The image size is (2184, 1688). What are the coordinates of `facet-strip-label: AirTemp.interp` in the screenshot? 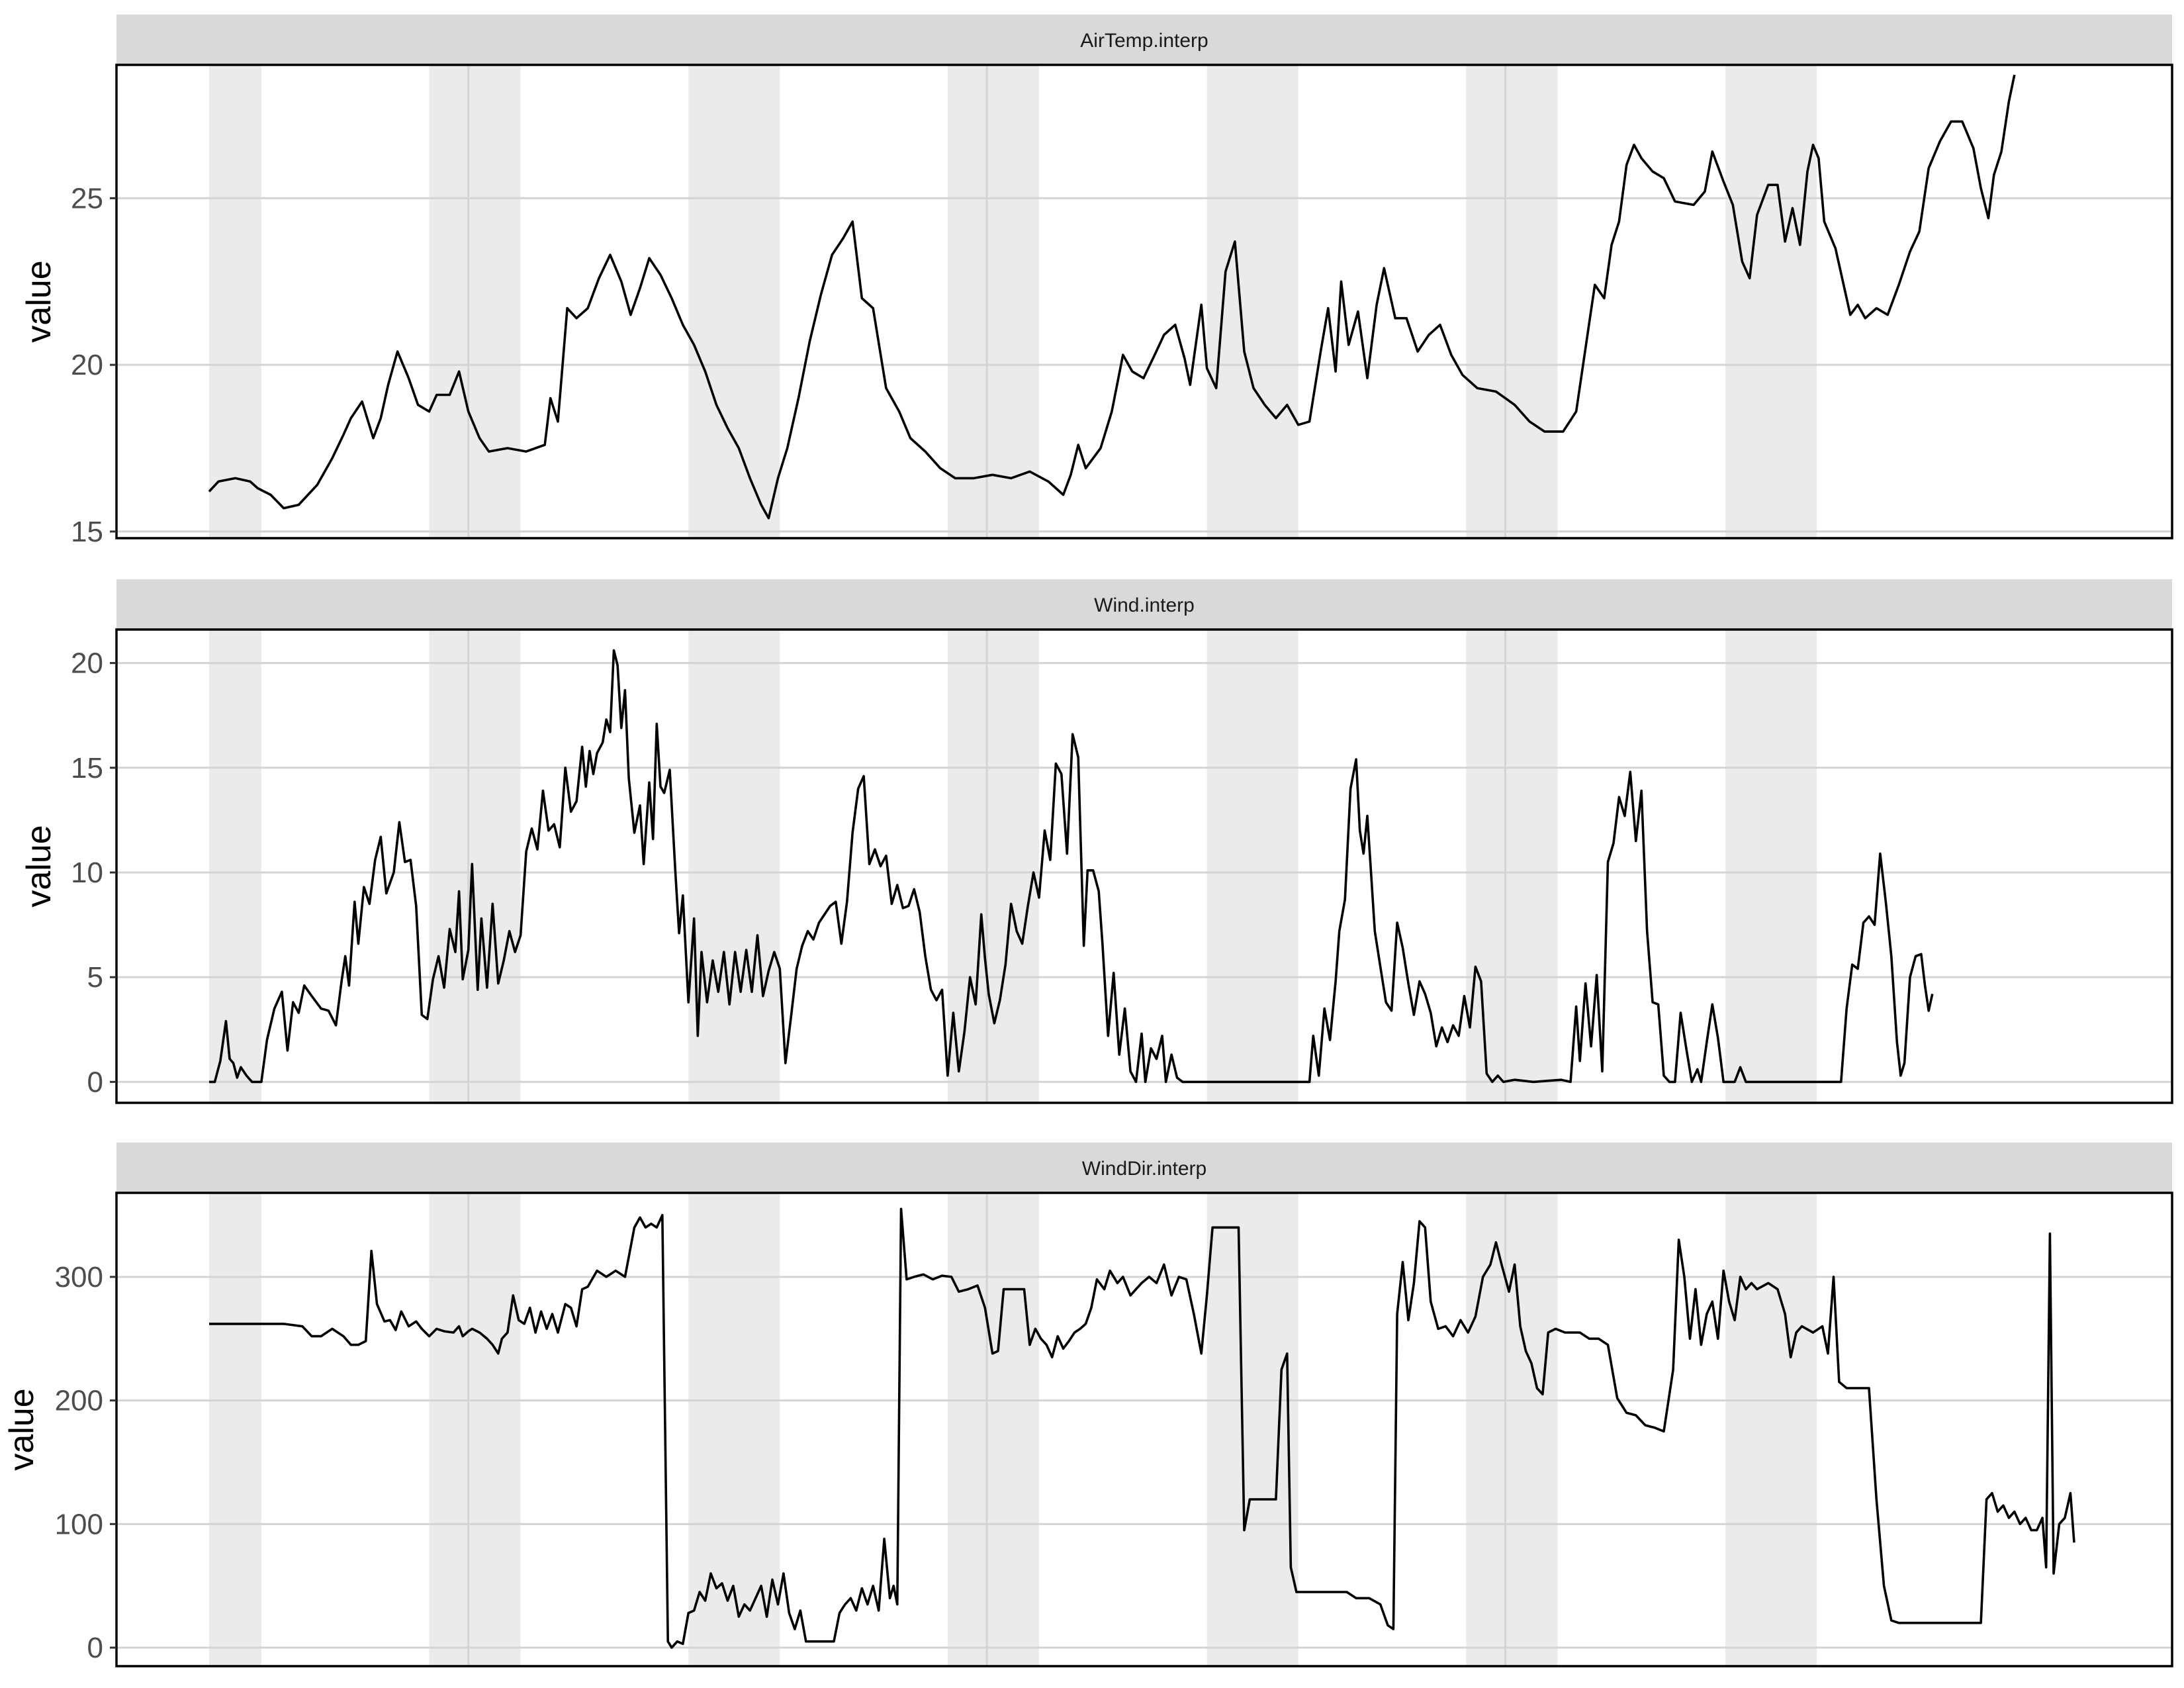 It's located at (1144, 41).